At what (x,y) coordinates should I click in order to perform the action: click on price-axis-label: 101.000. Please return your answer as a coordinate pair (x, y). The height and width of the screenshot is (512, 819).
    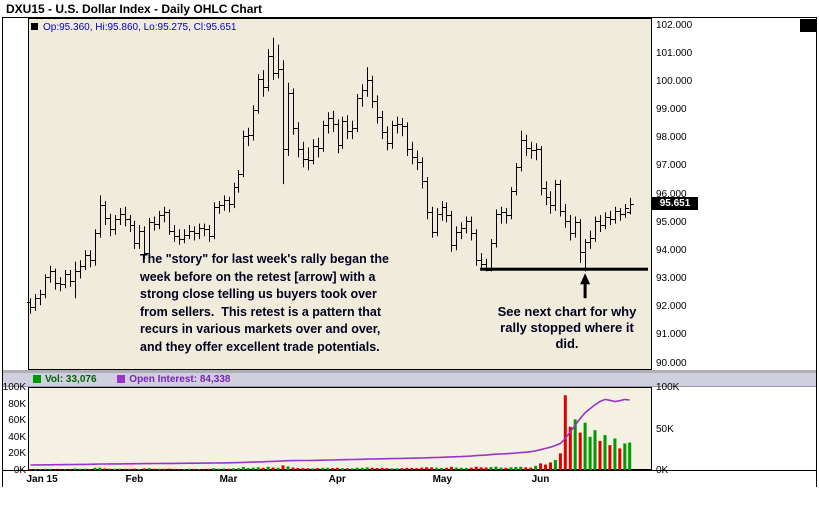
    Looking at the image, I should click on (674, 53).